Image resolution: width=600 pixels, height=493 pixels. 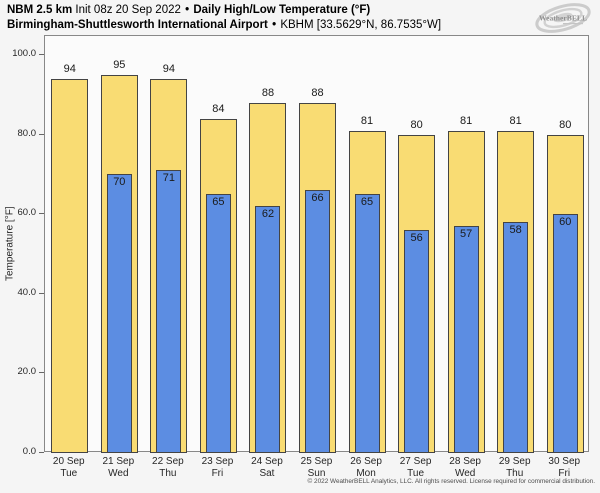 I want to click on x-tick-day: Mon, so click(x=366, y=473).